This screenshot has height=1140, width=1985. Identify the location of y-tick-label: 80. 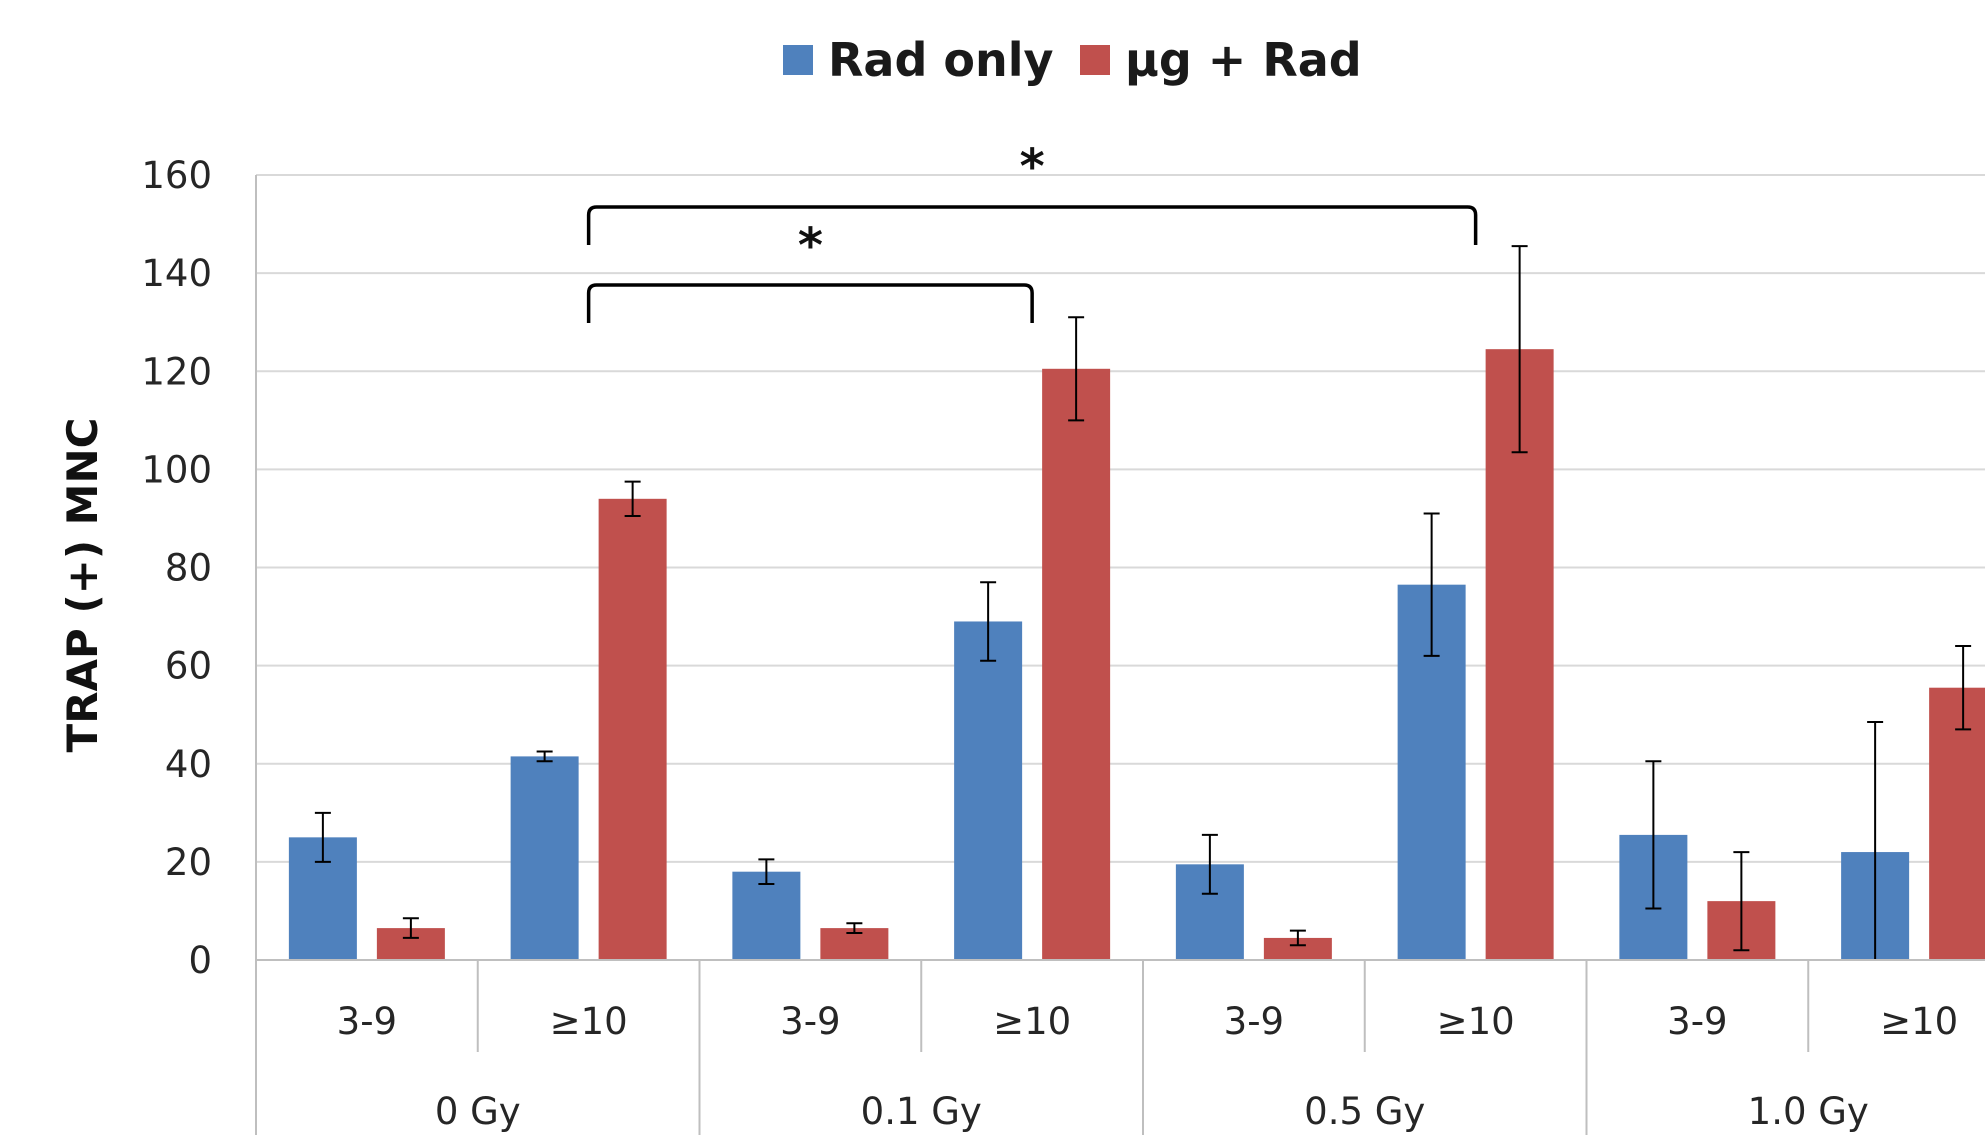
(188, 568).